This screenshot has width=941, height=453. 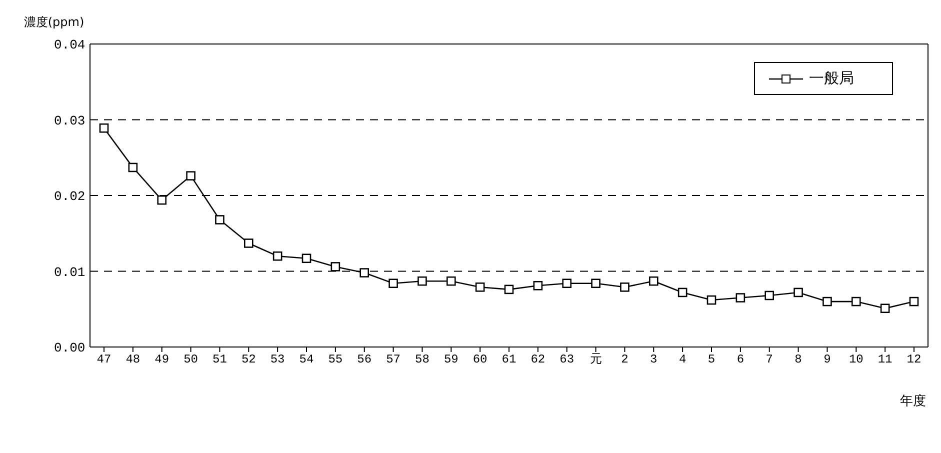 What do you see at coordinates (54, 22) in the screenshot?
I see `y-axis-title: 濃度(ppm)` at bounding box center [54, 22].